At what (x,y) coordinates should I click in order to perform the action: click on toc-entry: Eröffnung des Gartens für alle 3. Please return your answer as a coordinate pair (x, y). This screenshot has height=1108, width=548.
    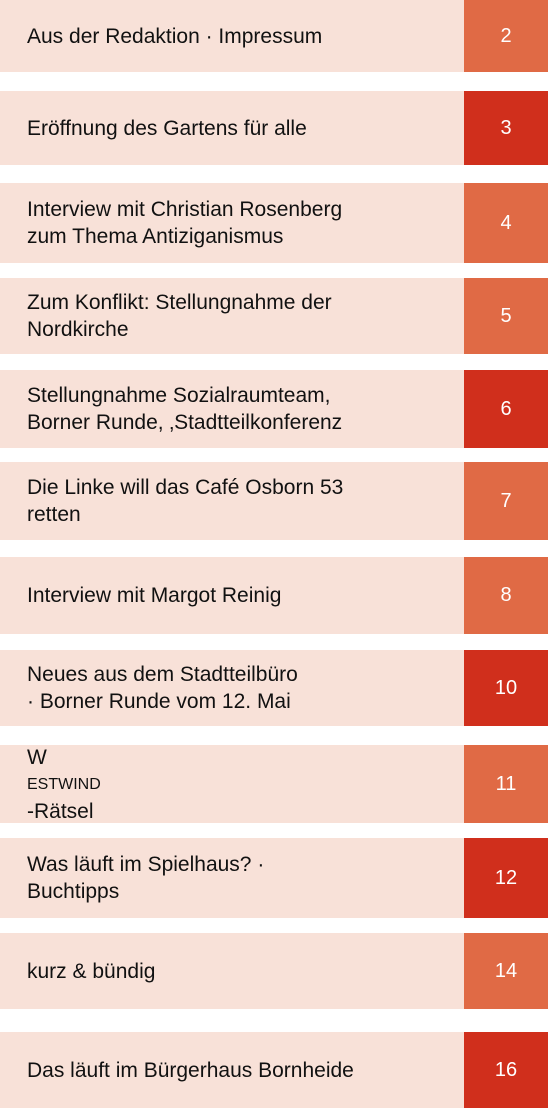
    Looking at the image, I should click on (274, 128).